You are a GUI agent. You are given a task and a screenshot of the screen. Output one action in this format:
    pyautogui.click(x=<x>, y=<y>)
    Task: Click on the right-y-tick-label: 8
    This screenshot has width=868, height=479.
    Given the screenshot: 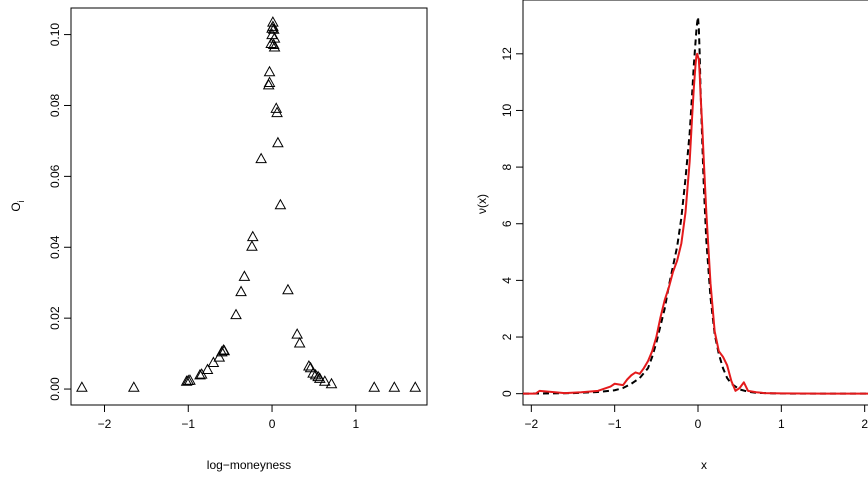 What is the action you would take?
    pyautogui.click(x=507, y=166)
    